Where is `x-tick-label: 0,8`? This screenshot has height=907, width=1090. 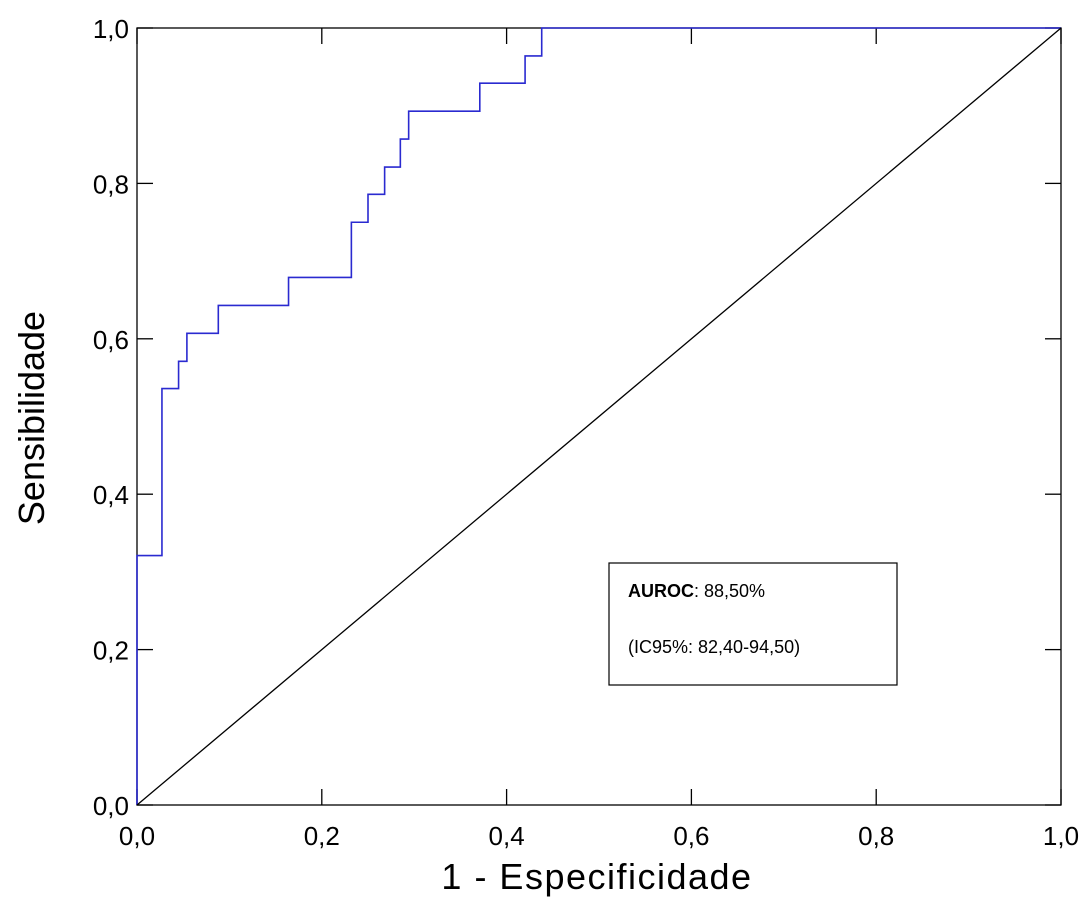
x-tick-label: 0,8 is located at coordinates (876, 836).